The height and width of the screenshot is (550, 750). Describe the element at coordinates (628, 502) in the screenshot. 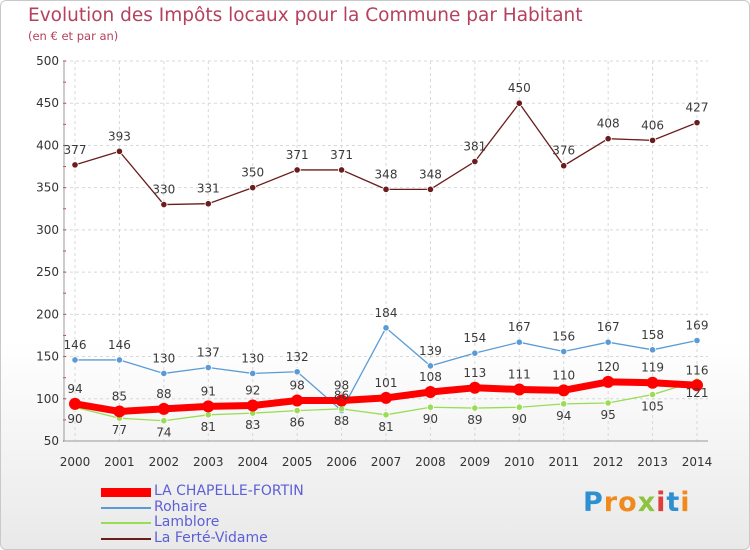

I see `logo-letter: o` at that location.